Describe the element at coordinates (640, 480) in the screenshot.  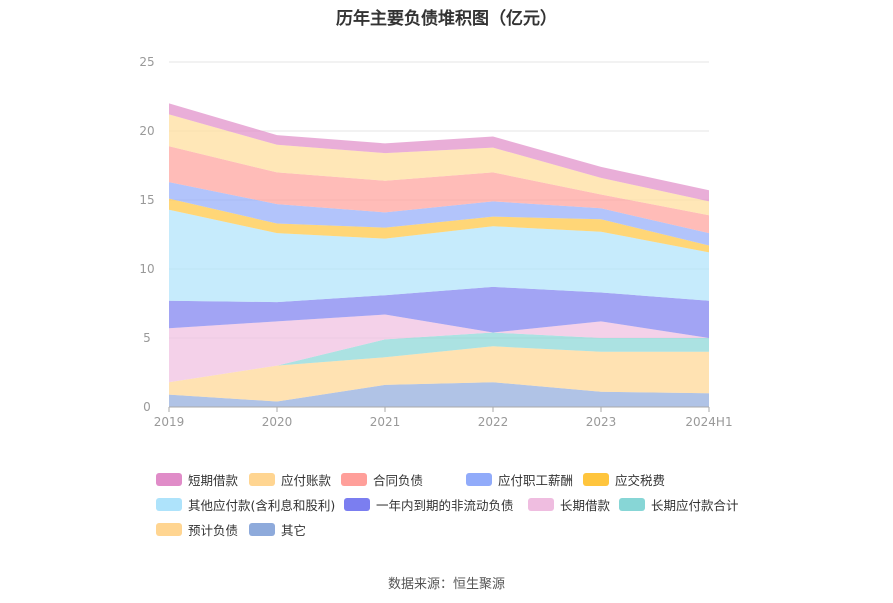
I see `legend-label-4: 应交税费` at that location.